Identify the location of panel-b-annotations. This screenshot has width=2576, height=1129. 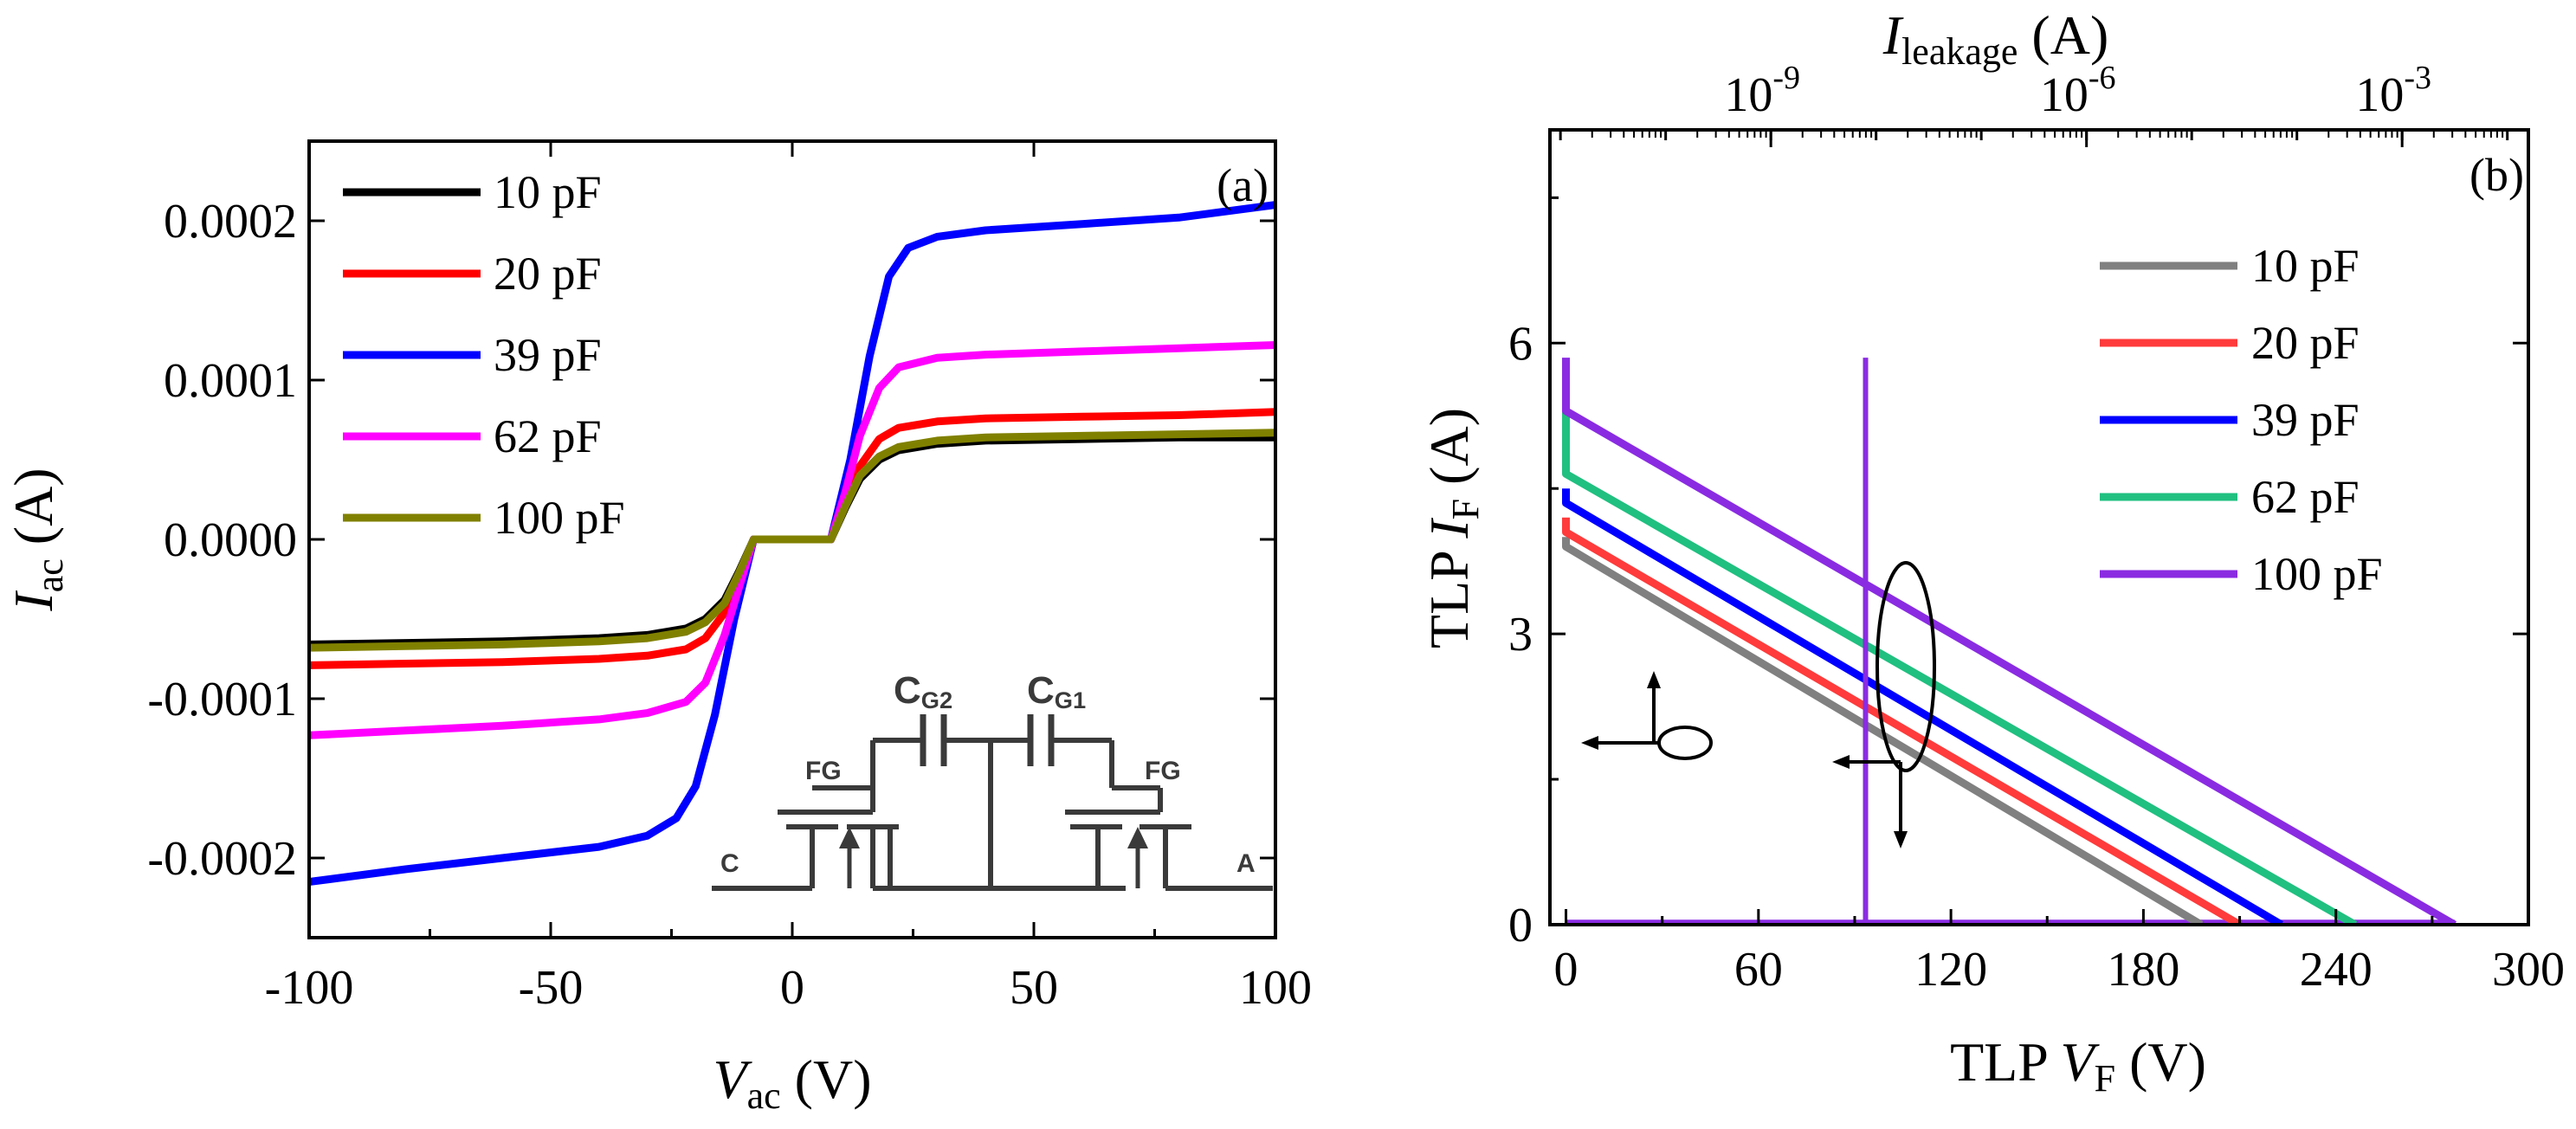
(1758, 704).